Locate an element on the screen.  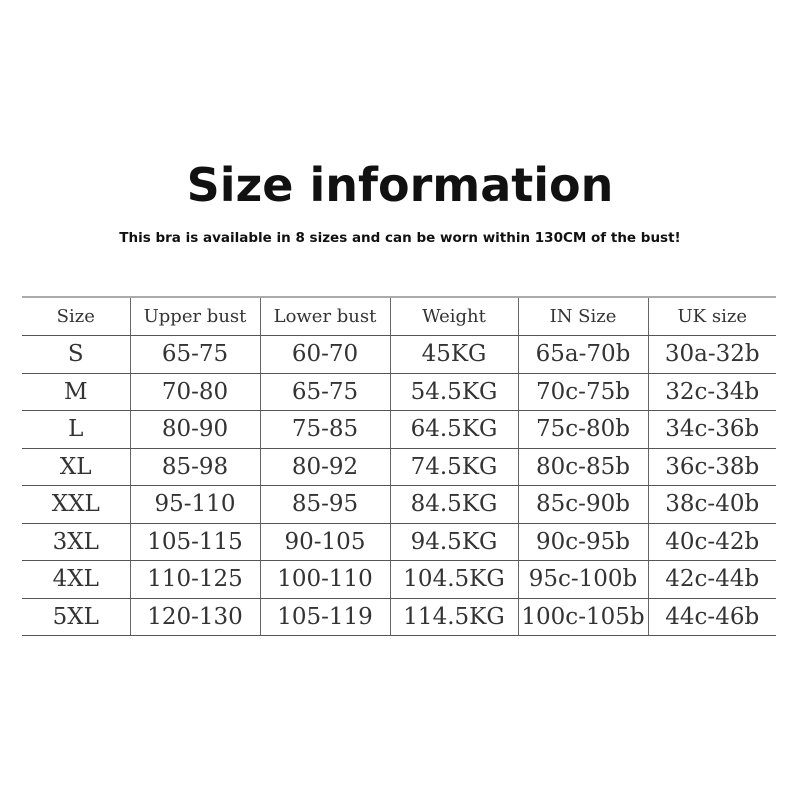
table-cell: 120-130 is located at coordinates (194, 617).